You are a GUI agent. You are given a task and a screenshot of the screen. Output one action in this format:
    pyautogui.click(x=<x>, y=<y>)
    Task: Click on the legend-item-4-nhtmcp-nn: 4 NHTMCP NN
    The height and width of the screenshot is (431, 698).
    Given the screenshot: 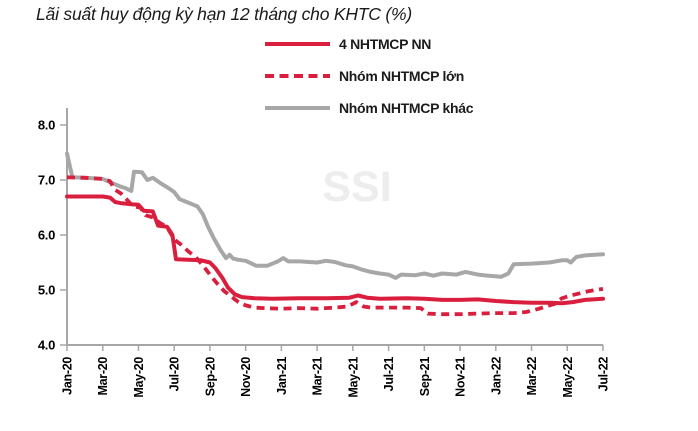 What is the action you would take?
    pyautogui.click(x=369, y=44)
    